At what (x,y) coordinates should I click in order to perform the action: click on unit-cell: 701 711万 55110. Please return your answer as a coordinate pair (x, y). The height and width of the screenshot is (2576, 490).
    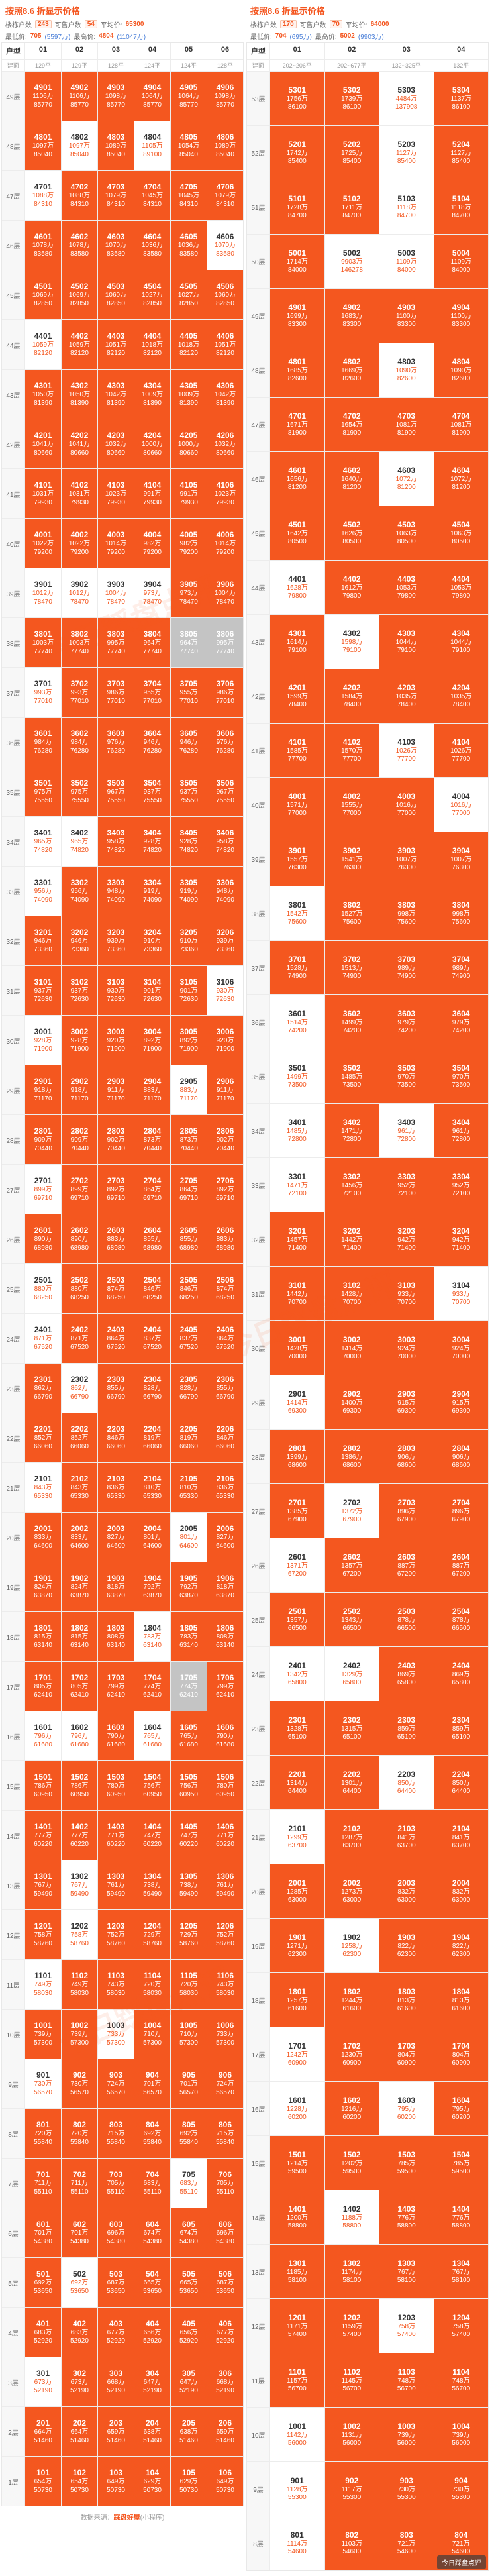
    Looking at the image, I should click on (43, 2183).